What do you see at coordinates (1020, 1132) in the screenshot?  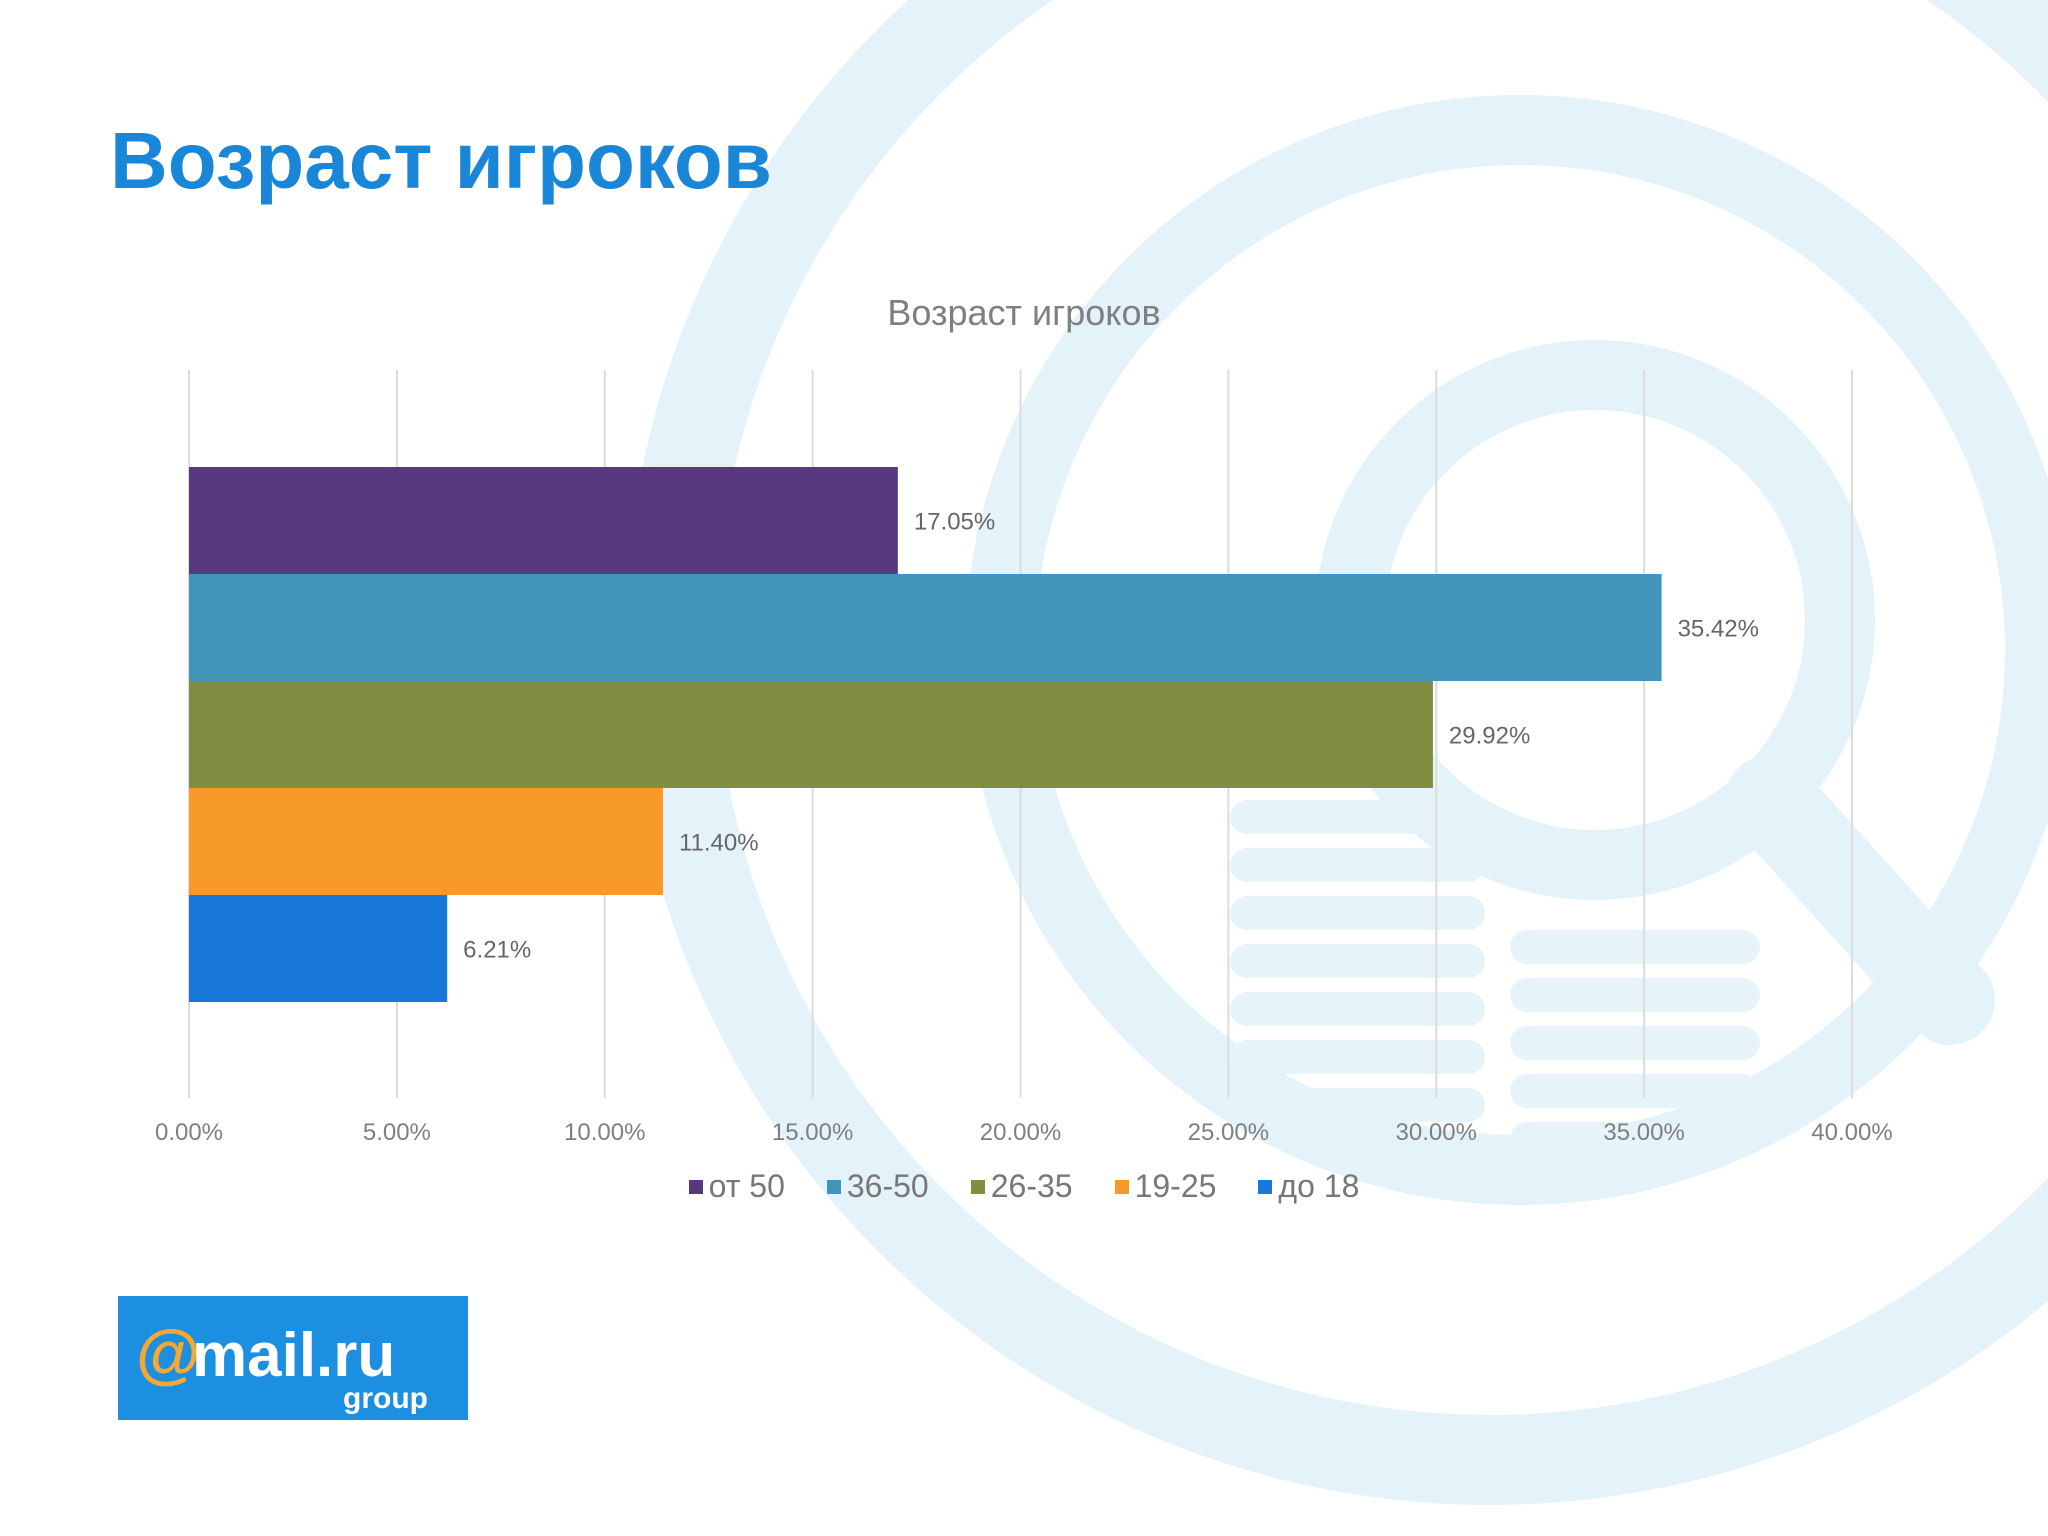 I see `x-tick-label: 20.00%` at bounding box center [1020, 1132].